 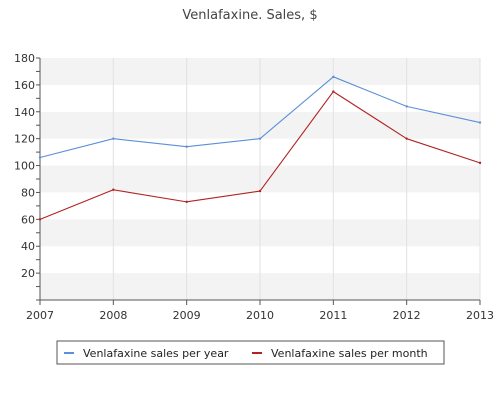 I want to click on y-tick-label: 40, so click(x=28, y=246).